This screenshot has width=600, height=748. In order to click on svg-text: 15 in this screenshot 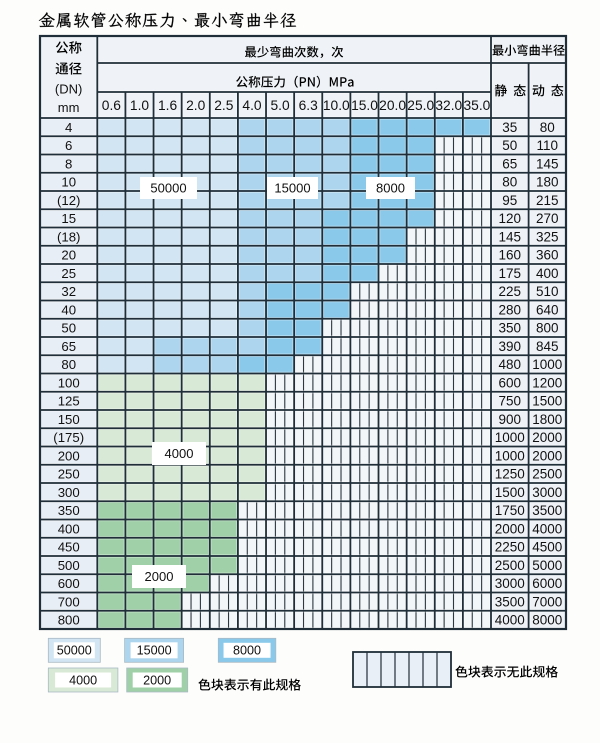, I will do `click(68, 218)`.